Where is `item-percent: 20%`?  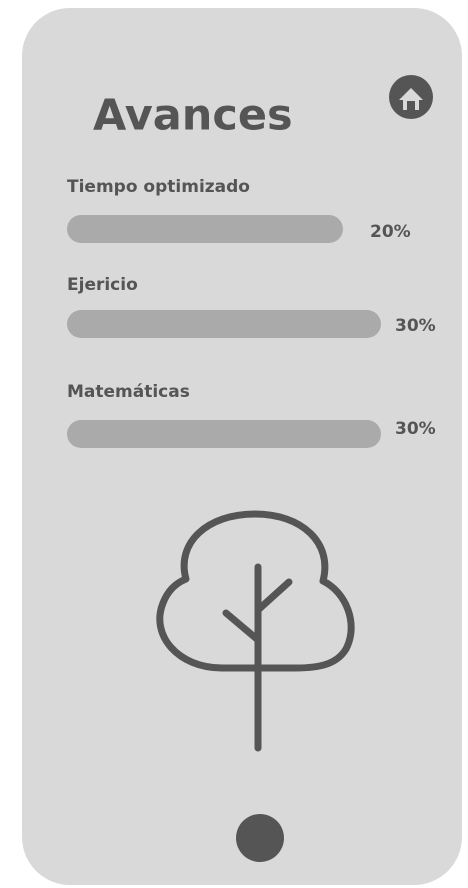 item-percent: 20% is located at coordinates (390, 232).